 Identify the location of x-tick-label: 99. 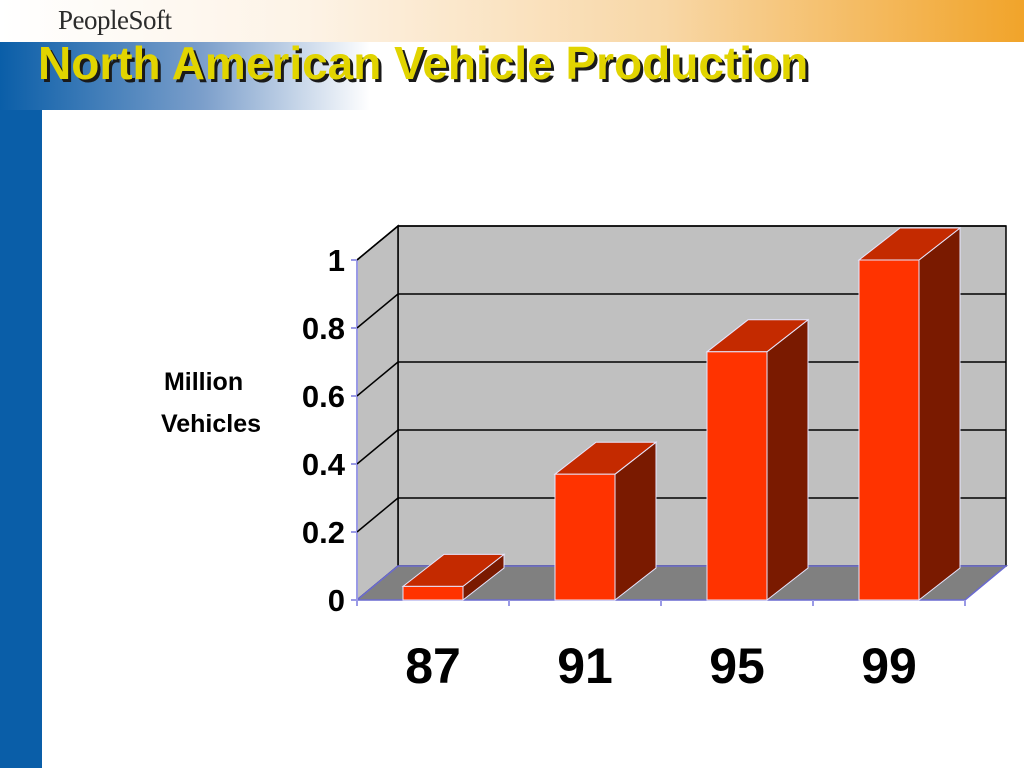
(889, 666).